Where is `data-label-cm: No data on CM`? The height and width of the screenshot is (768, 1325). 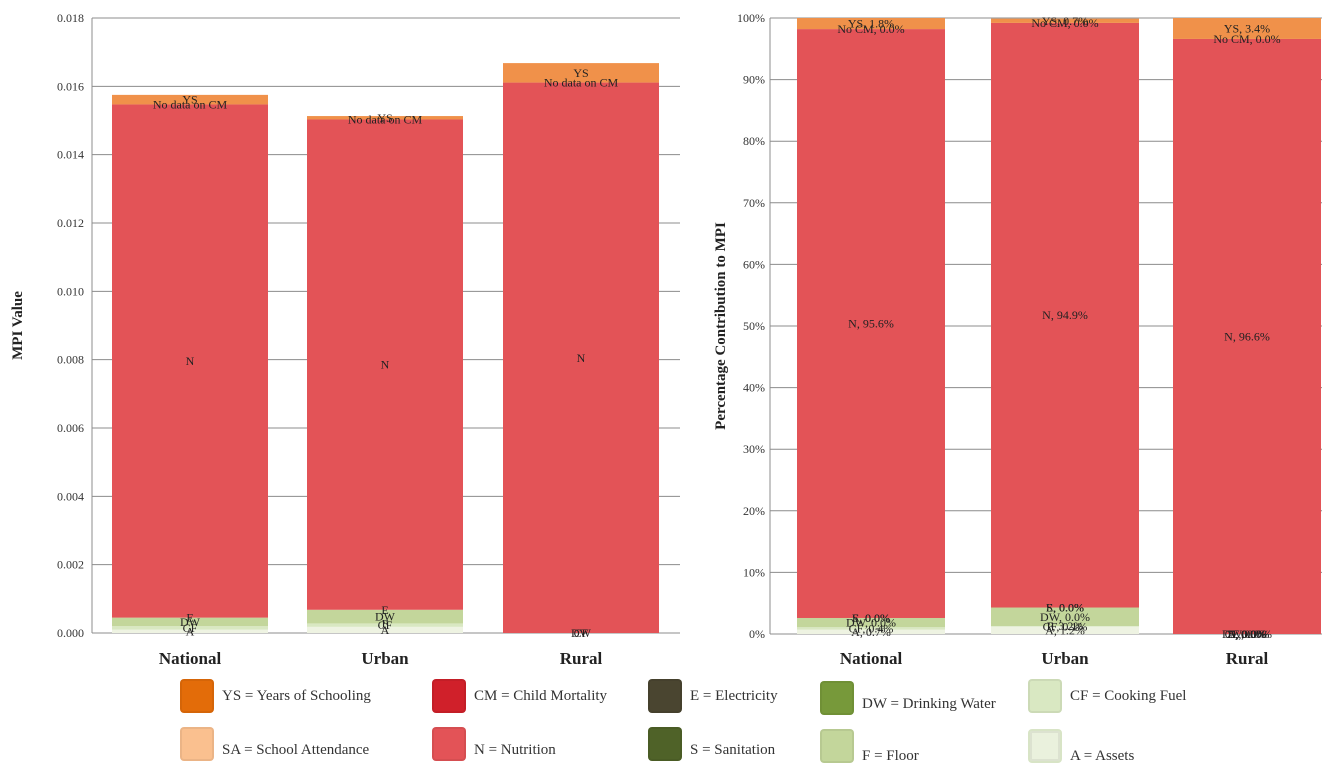 data-label-cm: No data on CM is located at coordinates (385, 119).